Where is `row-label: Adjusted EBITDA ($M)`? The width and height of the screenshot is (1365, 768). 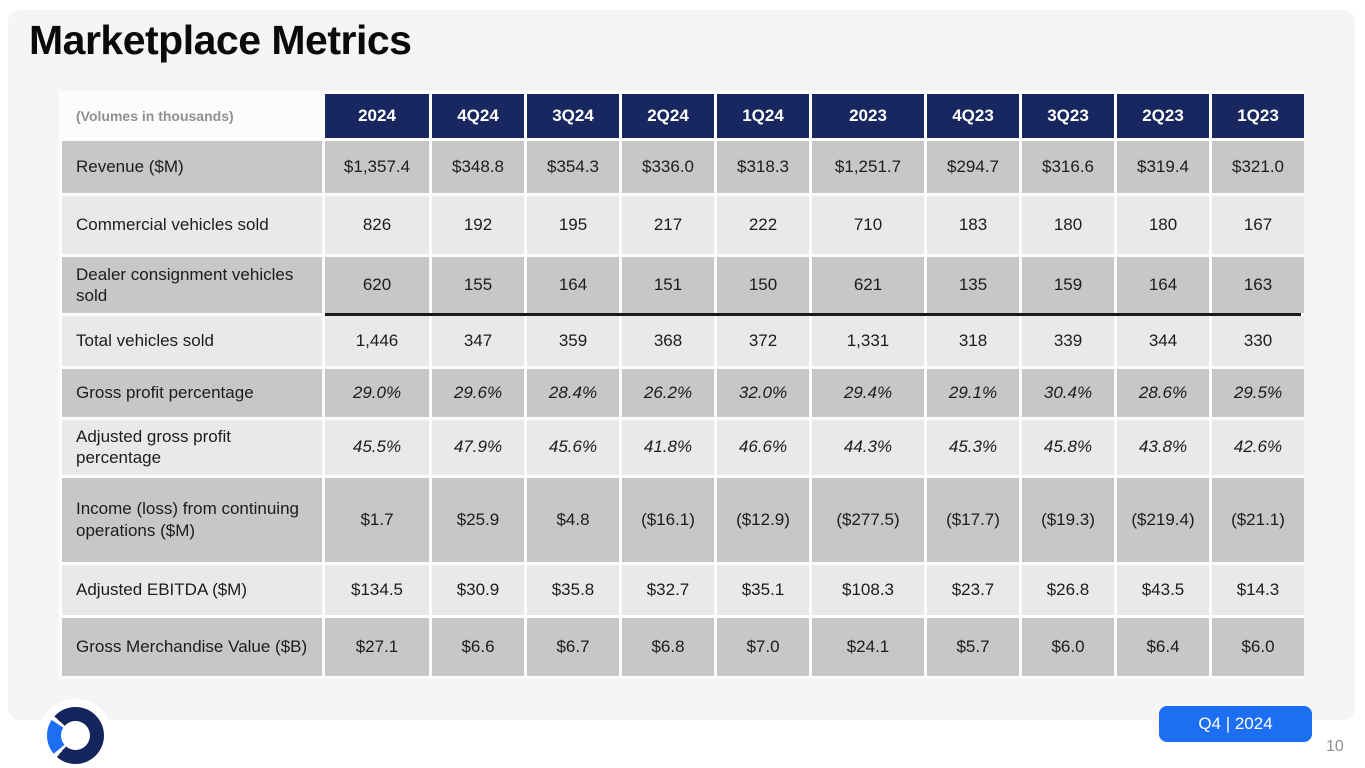
row-label: Adjusted EBITDA ($M) is located at coordinates (192, 589).